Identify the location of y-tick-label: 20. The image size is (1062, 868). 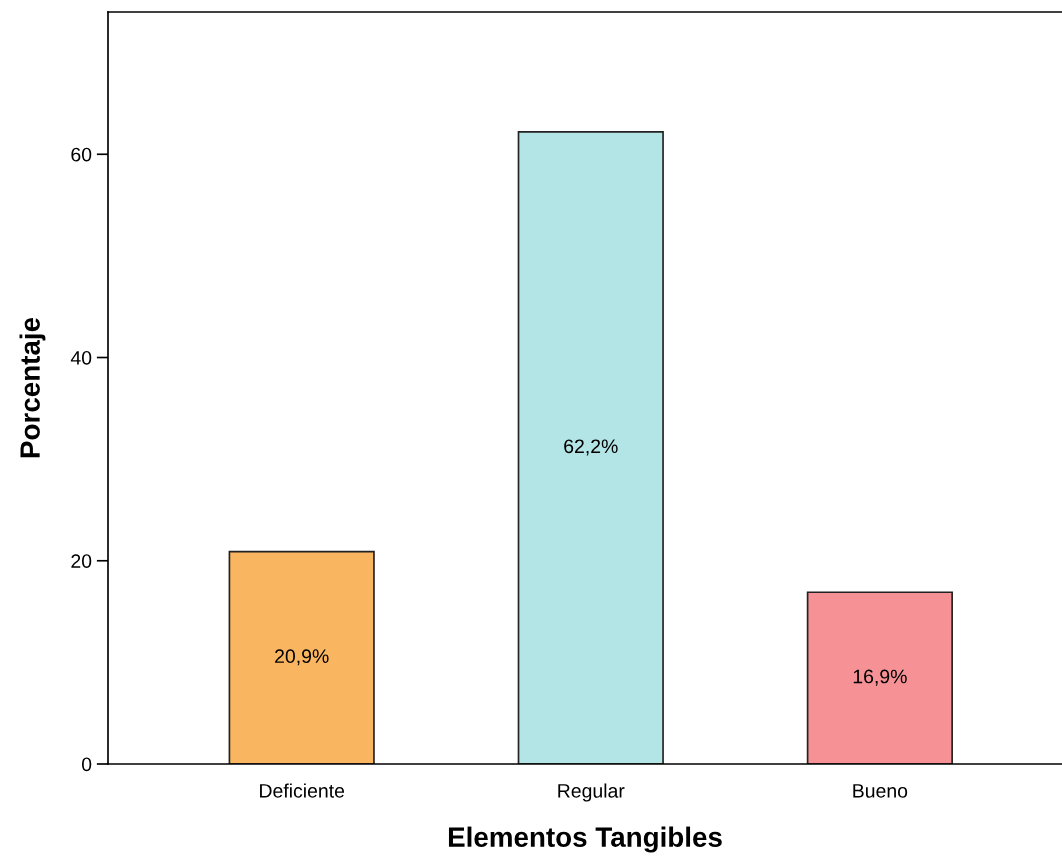
(81, 561).